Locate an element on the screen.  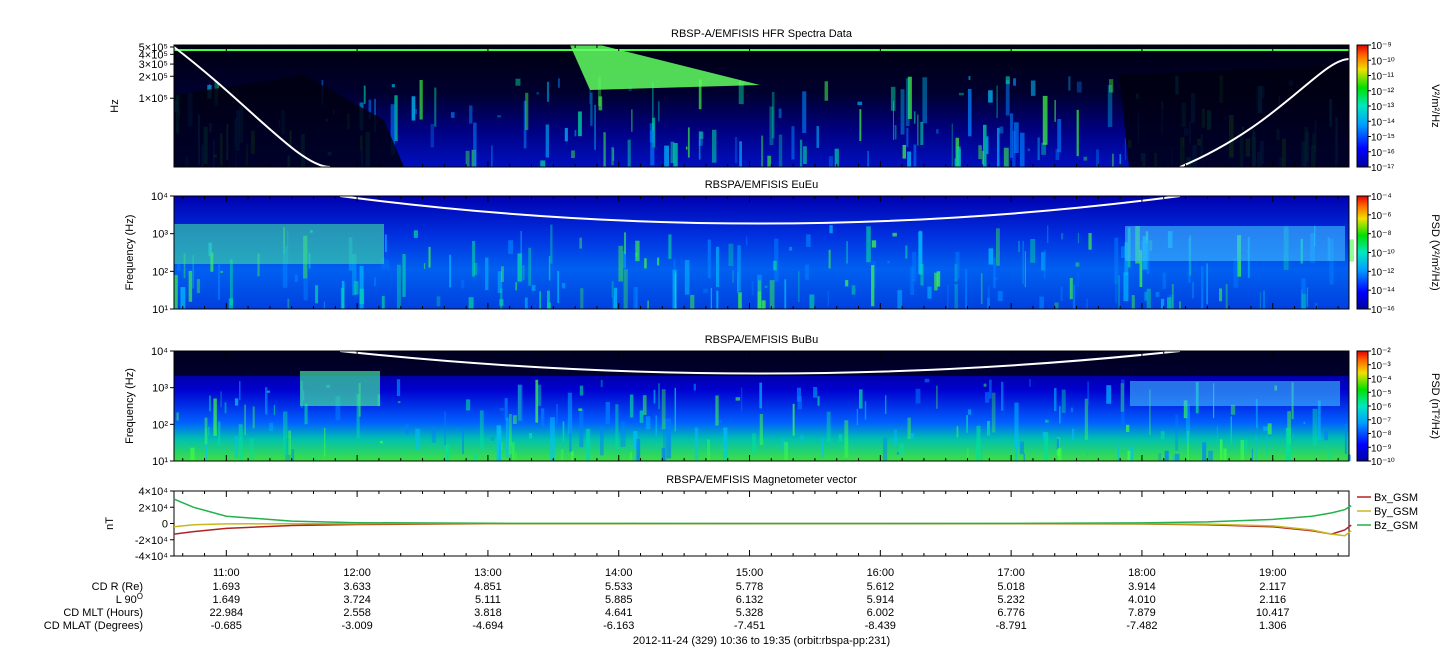
panel-2-ytick: 10² is located at coordinates (160, 272).